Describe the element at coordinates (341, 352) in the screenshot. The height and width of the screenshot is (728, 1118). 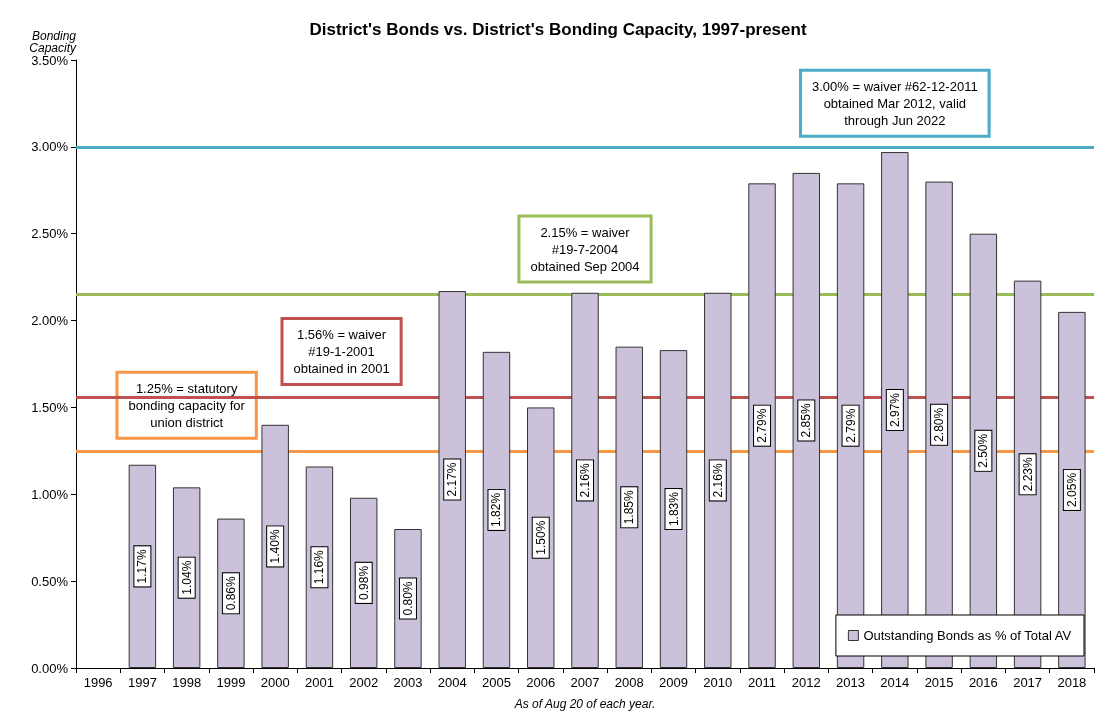
I see `ref-line-label: 1.56% = waiver #19-1-2001 obtained in 2001` at that location.